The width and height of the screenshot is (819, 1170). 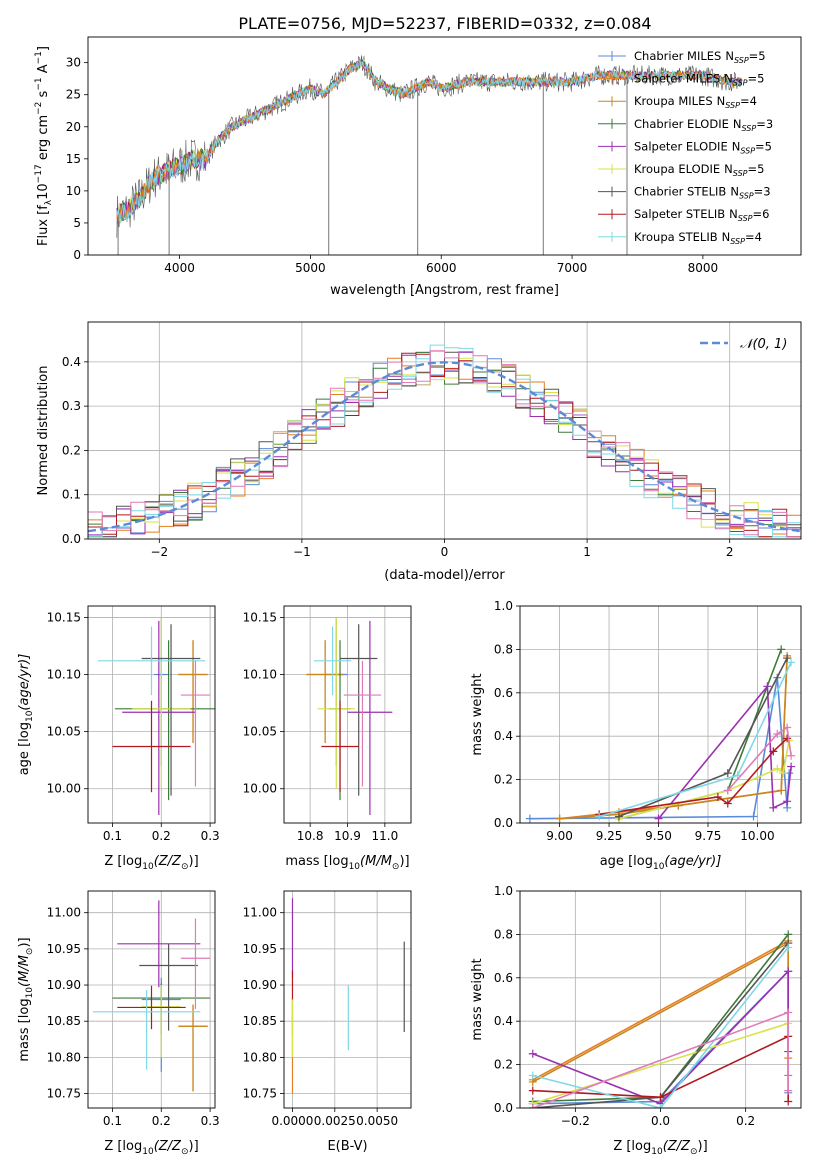 What do you see at coordinates (310, 836) in the screenshot?
I see `x-tick-label: 10.8` at bounding box center [310, 836].